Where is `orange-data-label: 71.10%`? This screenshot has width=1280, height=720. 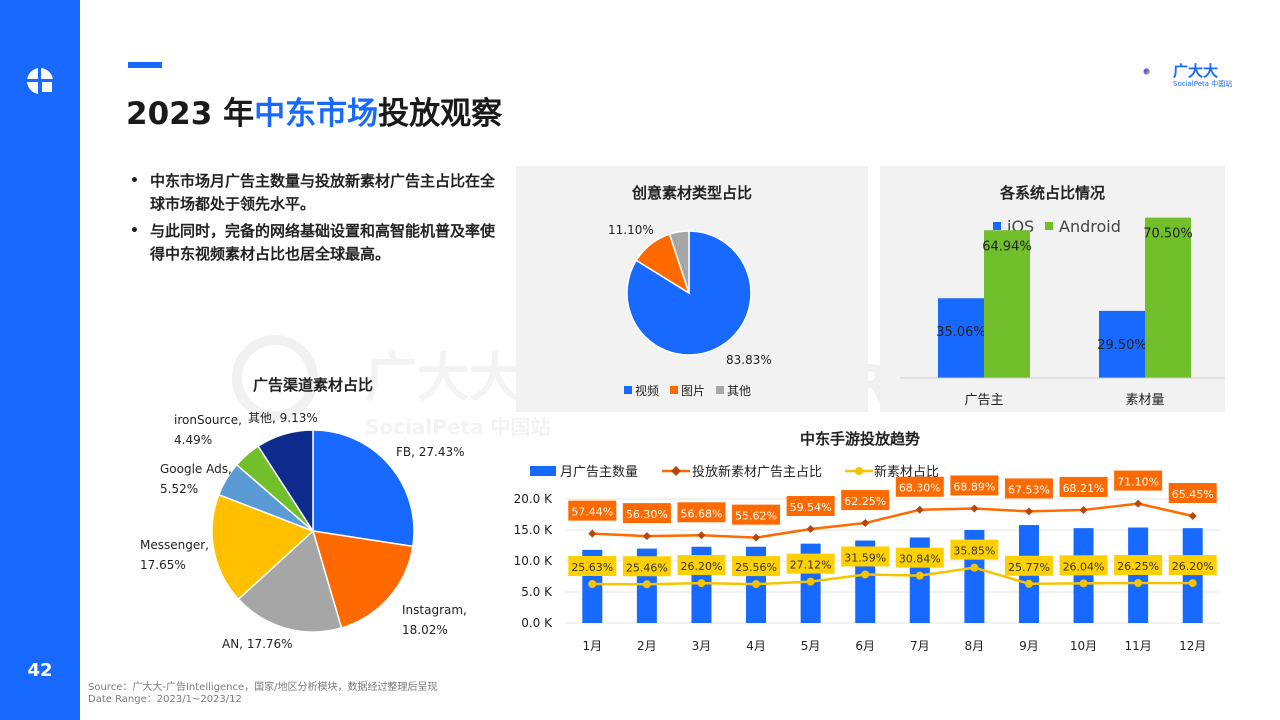
orange-data-label: 71.10% is located at coordinates (1138, 482).